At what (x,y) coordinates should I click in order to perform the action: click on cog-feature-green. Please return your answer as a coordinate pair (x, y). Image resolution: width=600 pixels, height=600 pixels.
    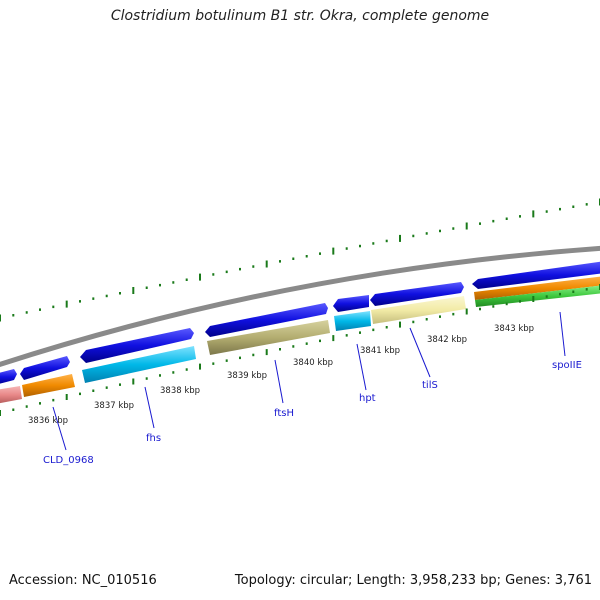
    Looking at the image, I should click on (537, 296).